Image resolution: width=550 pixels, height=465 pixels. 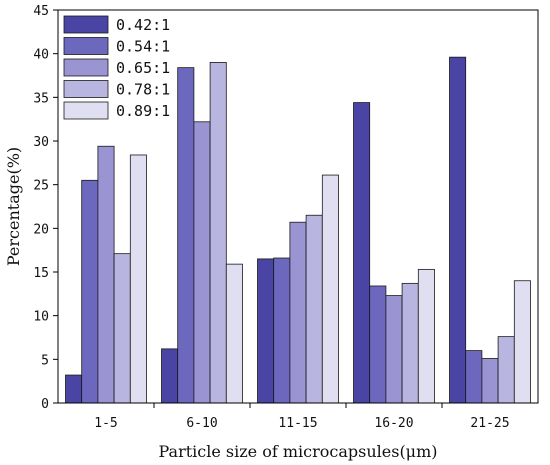 I want to click on y-axis: 0 5 10 15 20 25 30 35 40 45, so click(x=45, y=208).